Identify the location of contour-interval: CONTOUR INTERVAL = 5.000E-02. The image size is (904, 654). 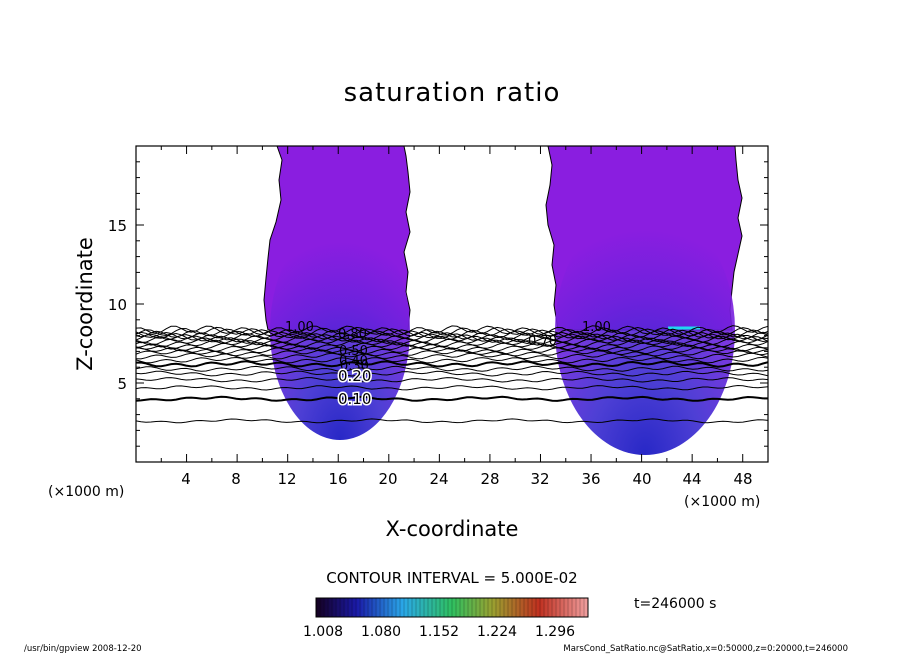
(451, 578).